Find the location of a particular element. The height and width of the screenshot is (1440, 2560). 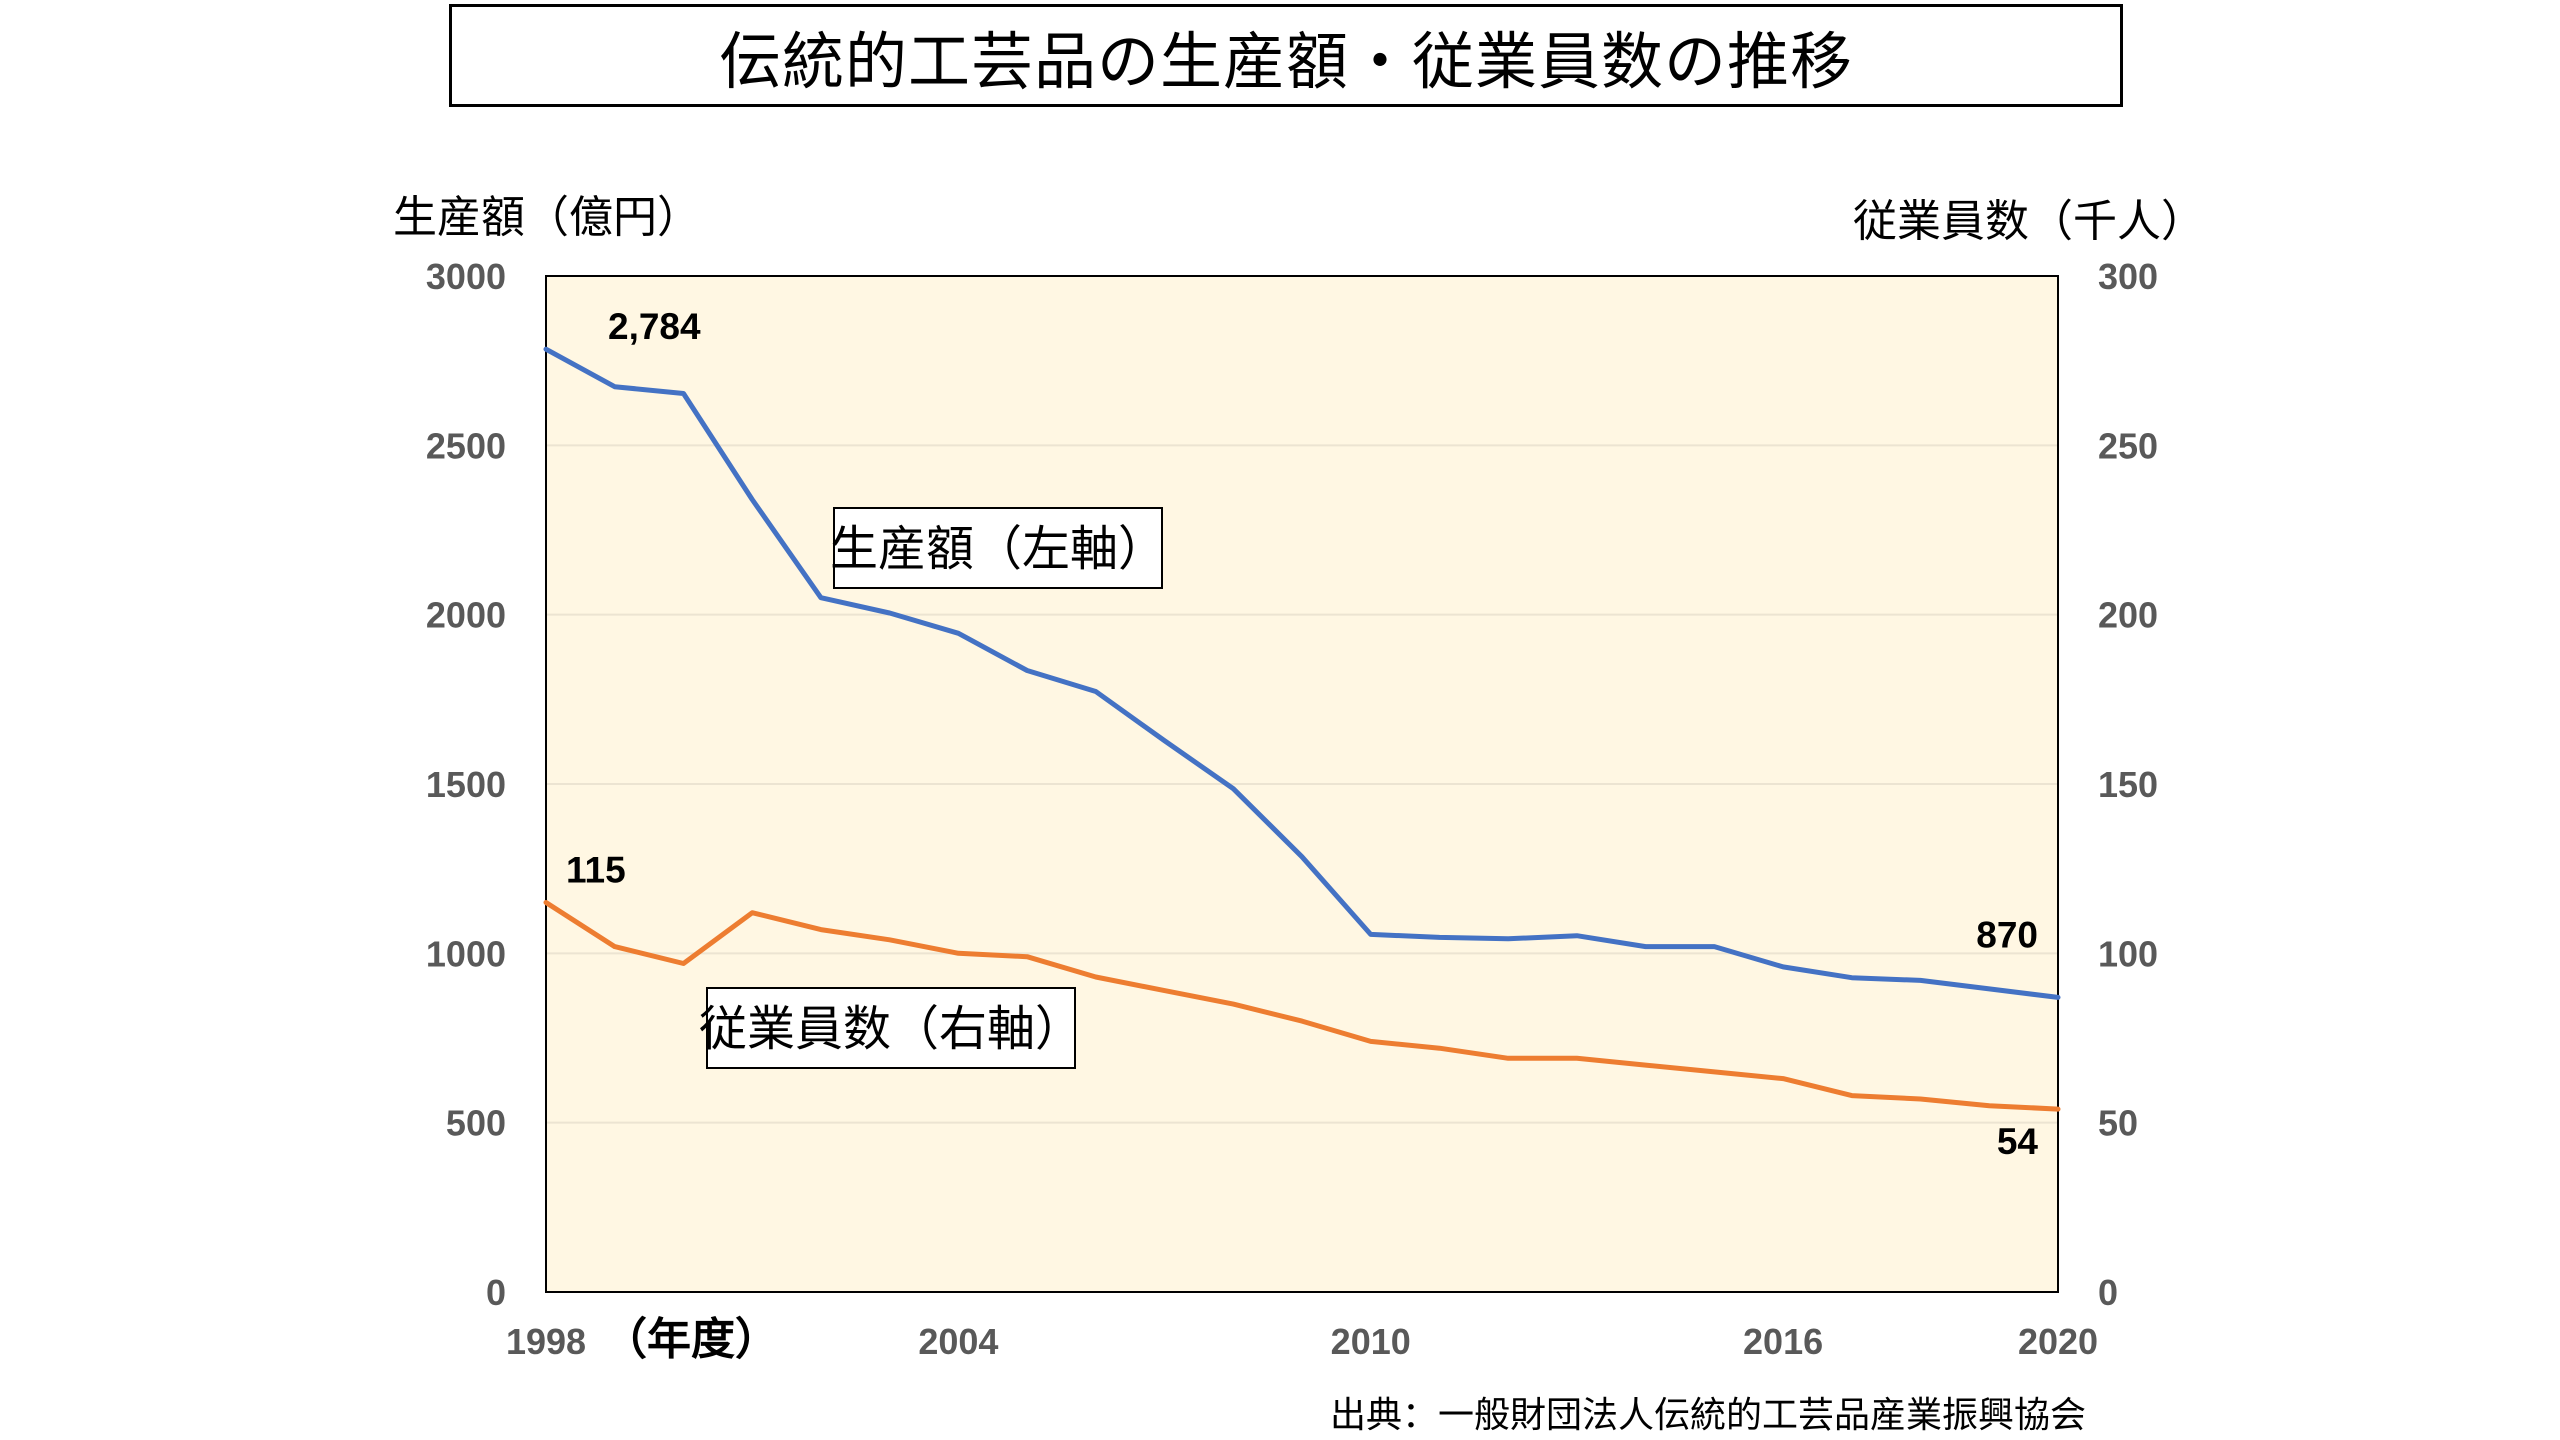

x-axis-ticks: 1998 2004 2010 2016 2020 is located at coordinates (1302, 1341).